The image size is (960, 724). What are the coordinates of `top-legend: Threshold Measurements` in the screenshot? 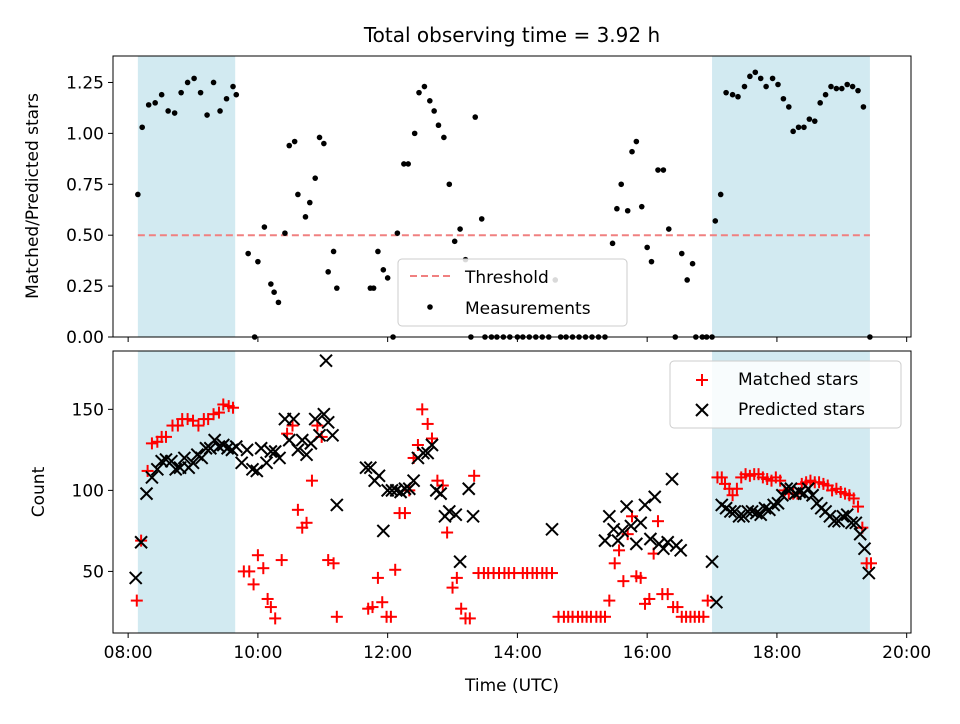 It's located at (512, 292).